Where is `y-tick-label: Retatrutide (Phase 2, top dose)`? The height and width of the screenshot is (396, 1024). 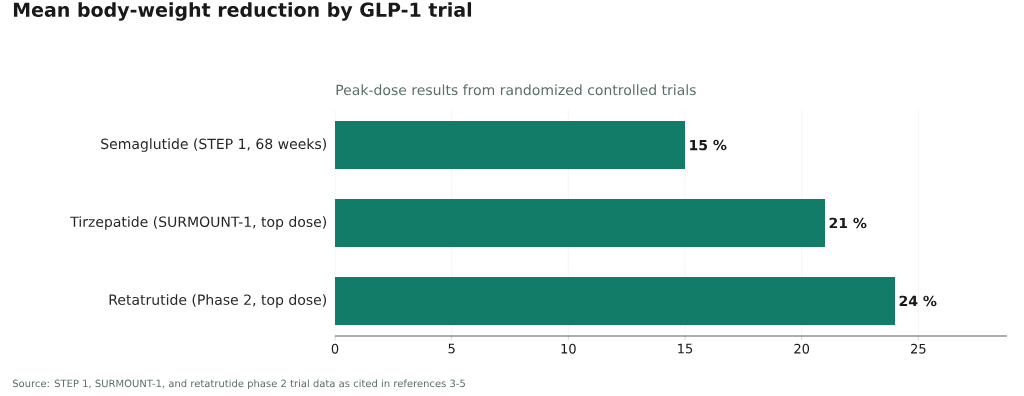
y-tick-label: Retatrutide (Phase 2, top dose) is located at coordinates (217, 301).